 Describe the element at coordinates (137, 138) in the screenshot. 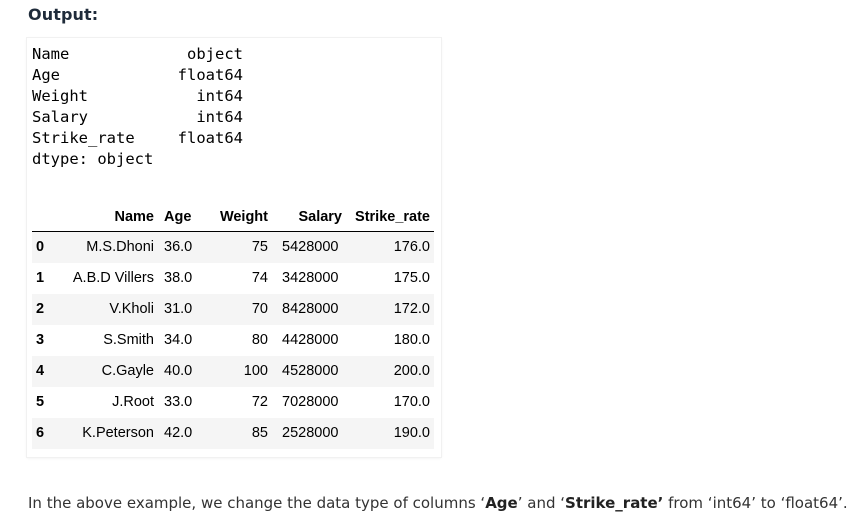

I see `dtype-row: Strike_rate float64` at that location.